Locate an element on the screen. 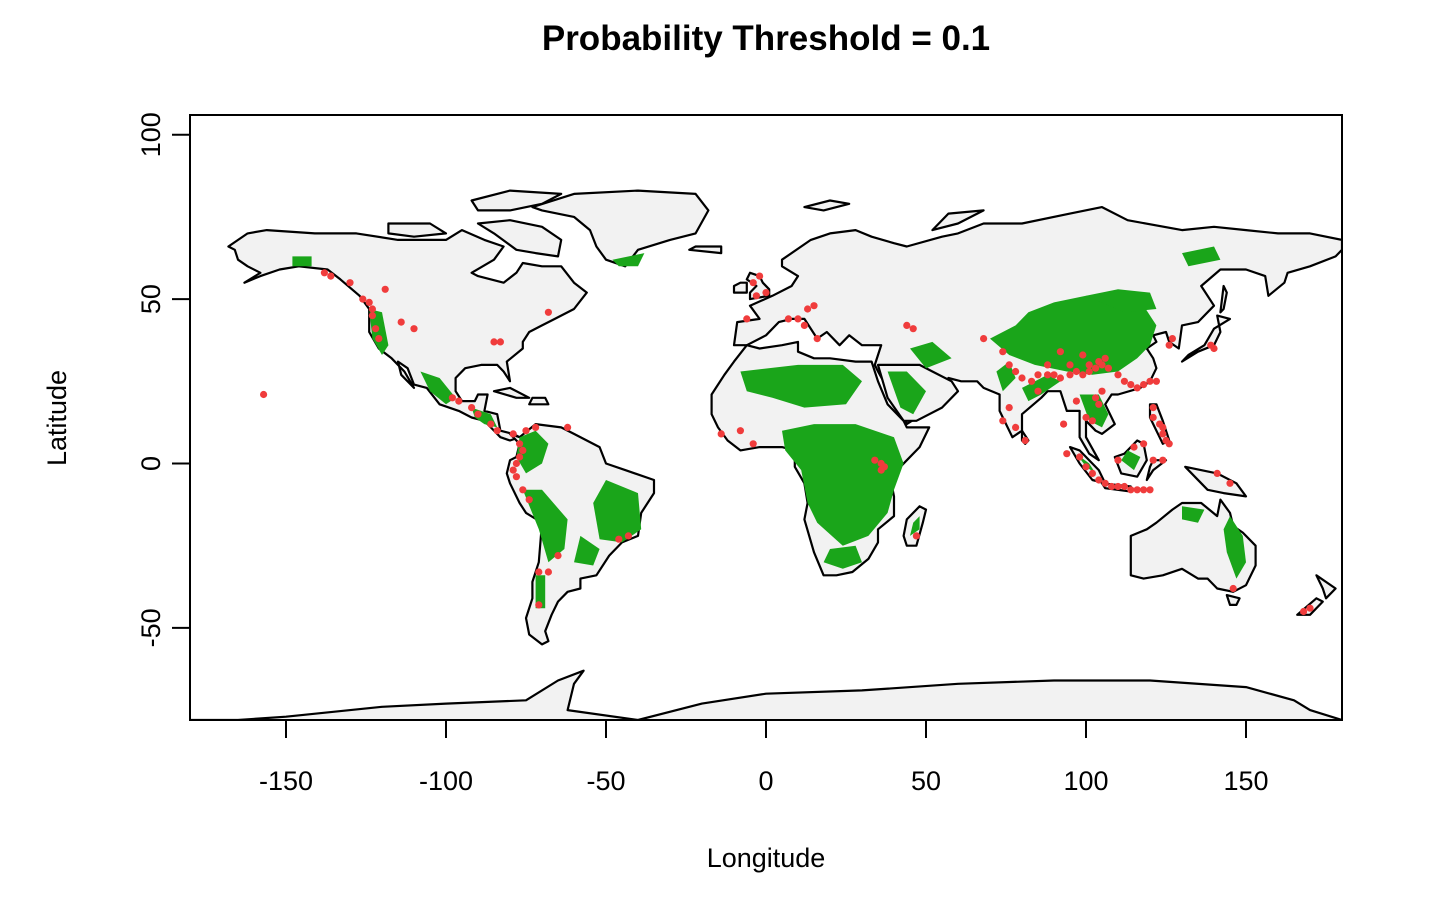  x-tick-label: -100 is located at coordinates (446, 781).